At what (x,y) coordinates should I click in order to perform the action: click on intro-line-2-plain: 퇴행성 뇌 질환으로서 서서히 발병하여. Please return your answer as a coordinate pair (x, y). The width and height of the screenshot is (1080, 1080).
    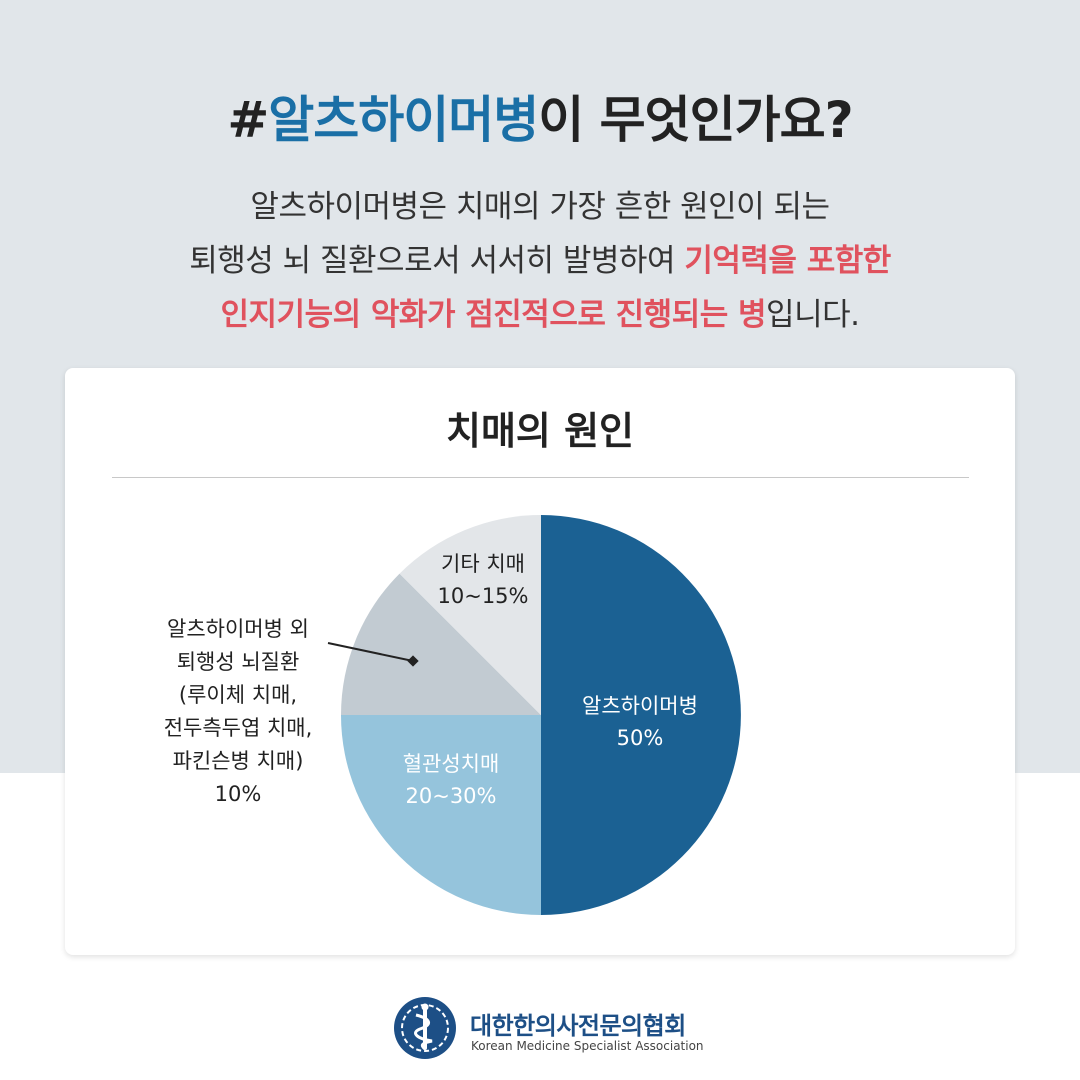
    Looking at the image, I should click on (437, 261).